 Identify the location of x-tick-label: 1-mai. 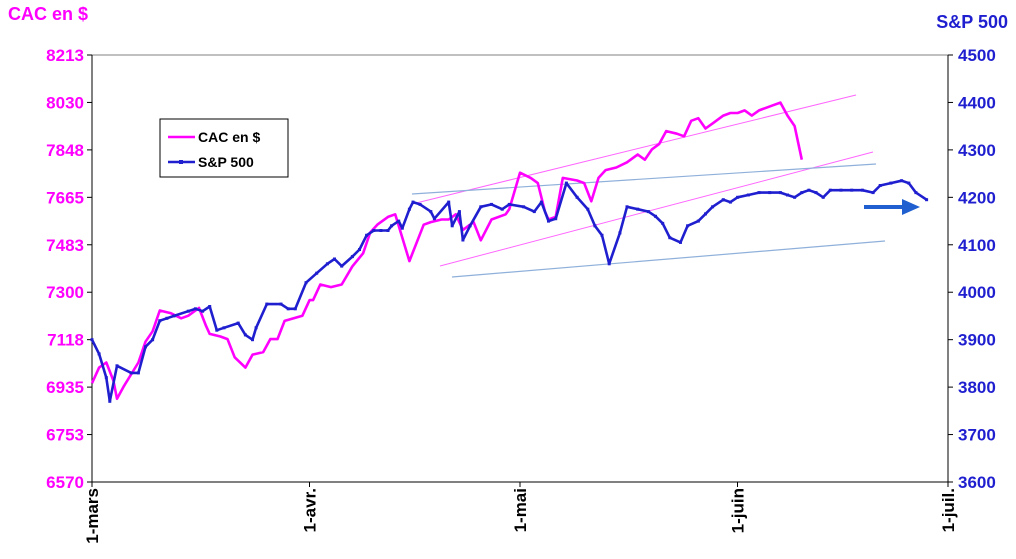
(520, 510).